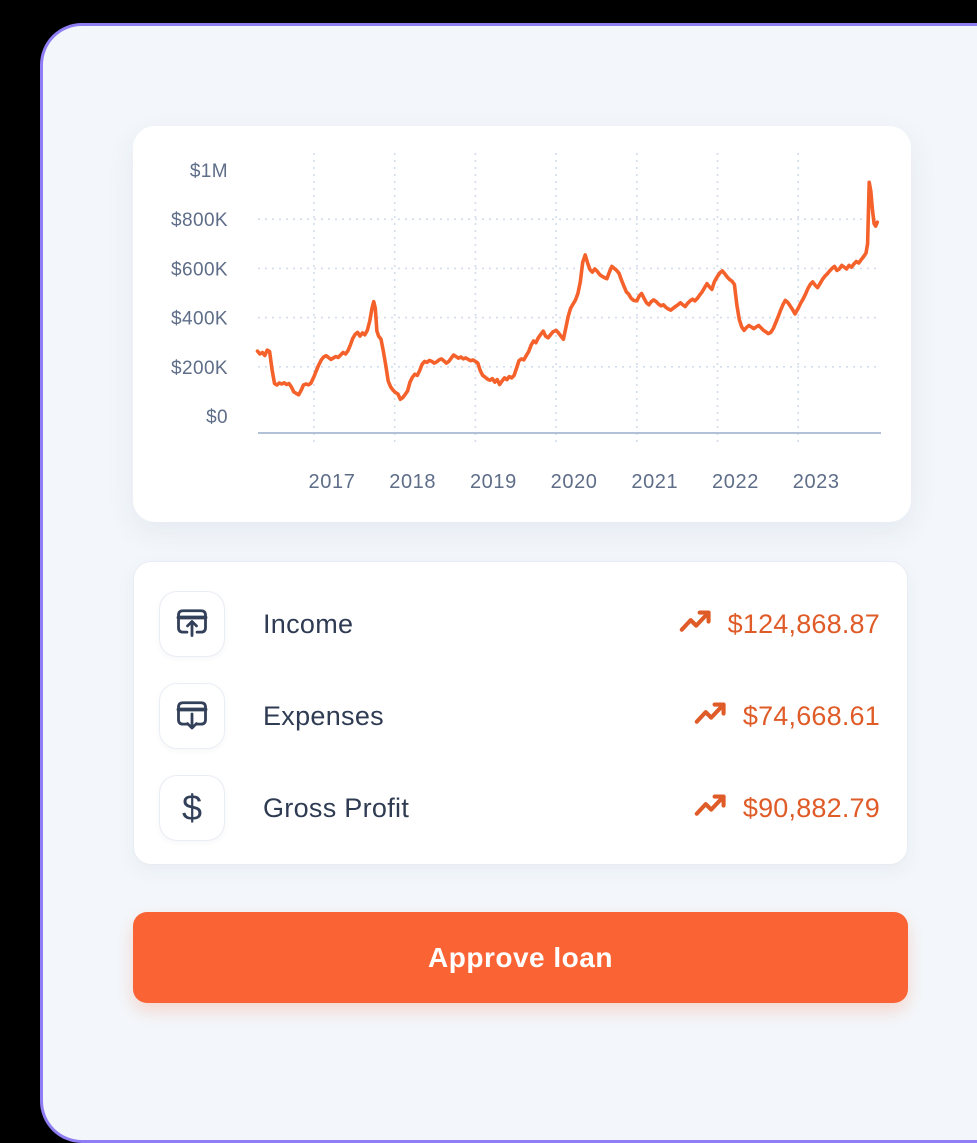 The image size is (977, 1143). Describe the element at coordinates (493, 482) in the screenshot. I see `svg-text: 2019` at that location.